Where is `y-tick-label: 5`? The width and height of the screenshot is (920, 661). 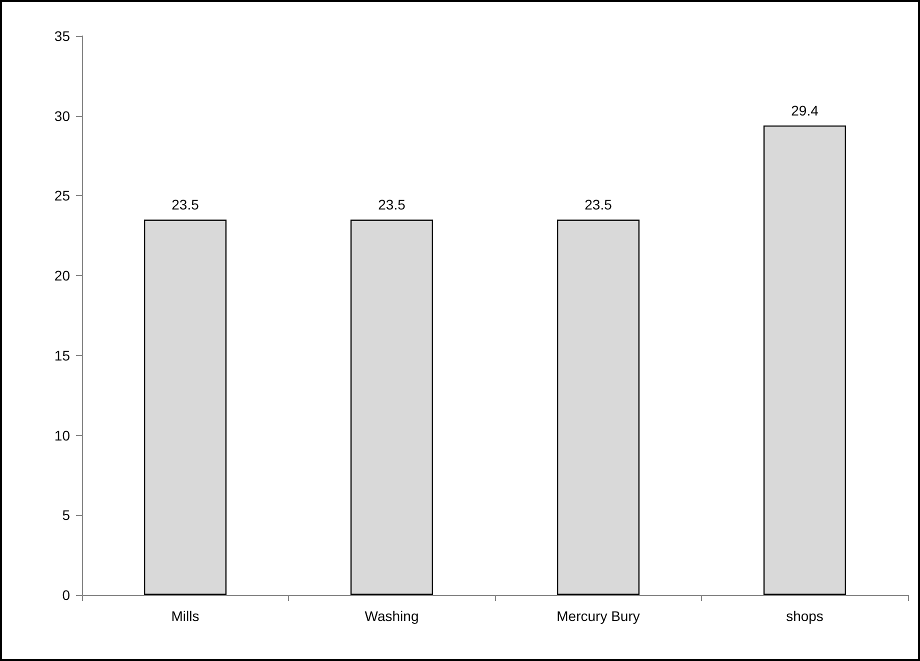
y-tick-label: 5 is located at coordinates (66, 515).